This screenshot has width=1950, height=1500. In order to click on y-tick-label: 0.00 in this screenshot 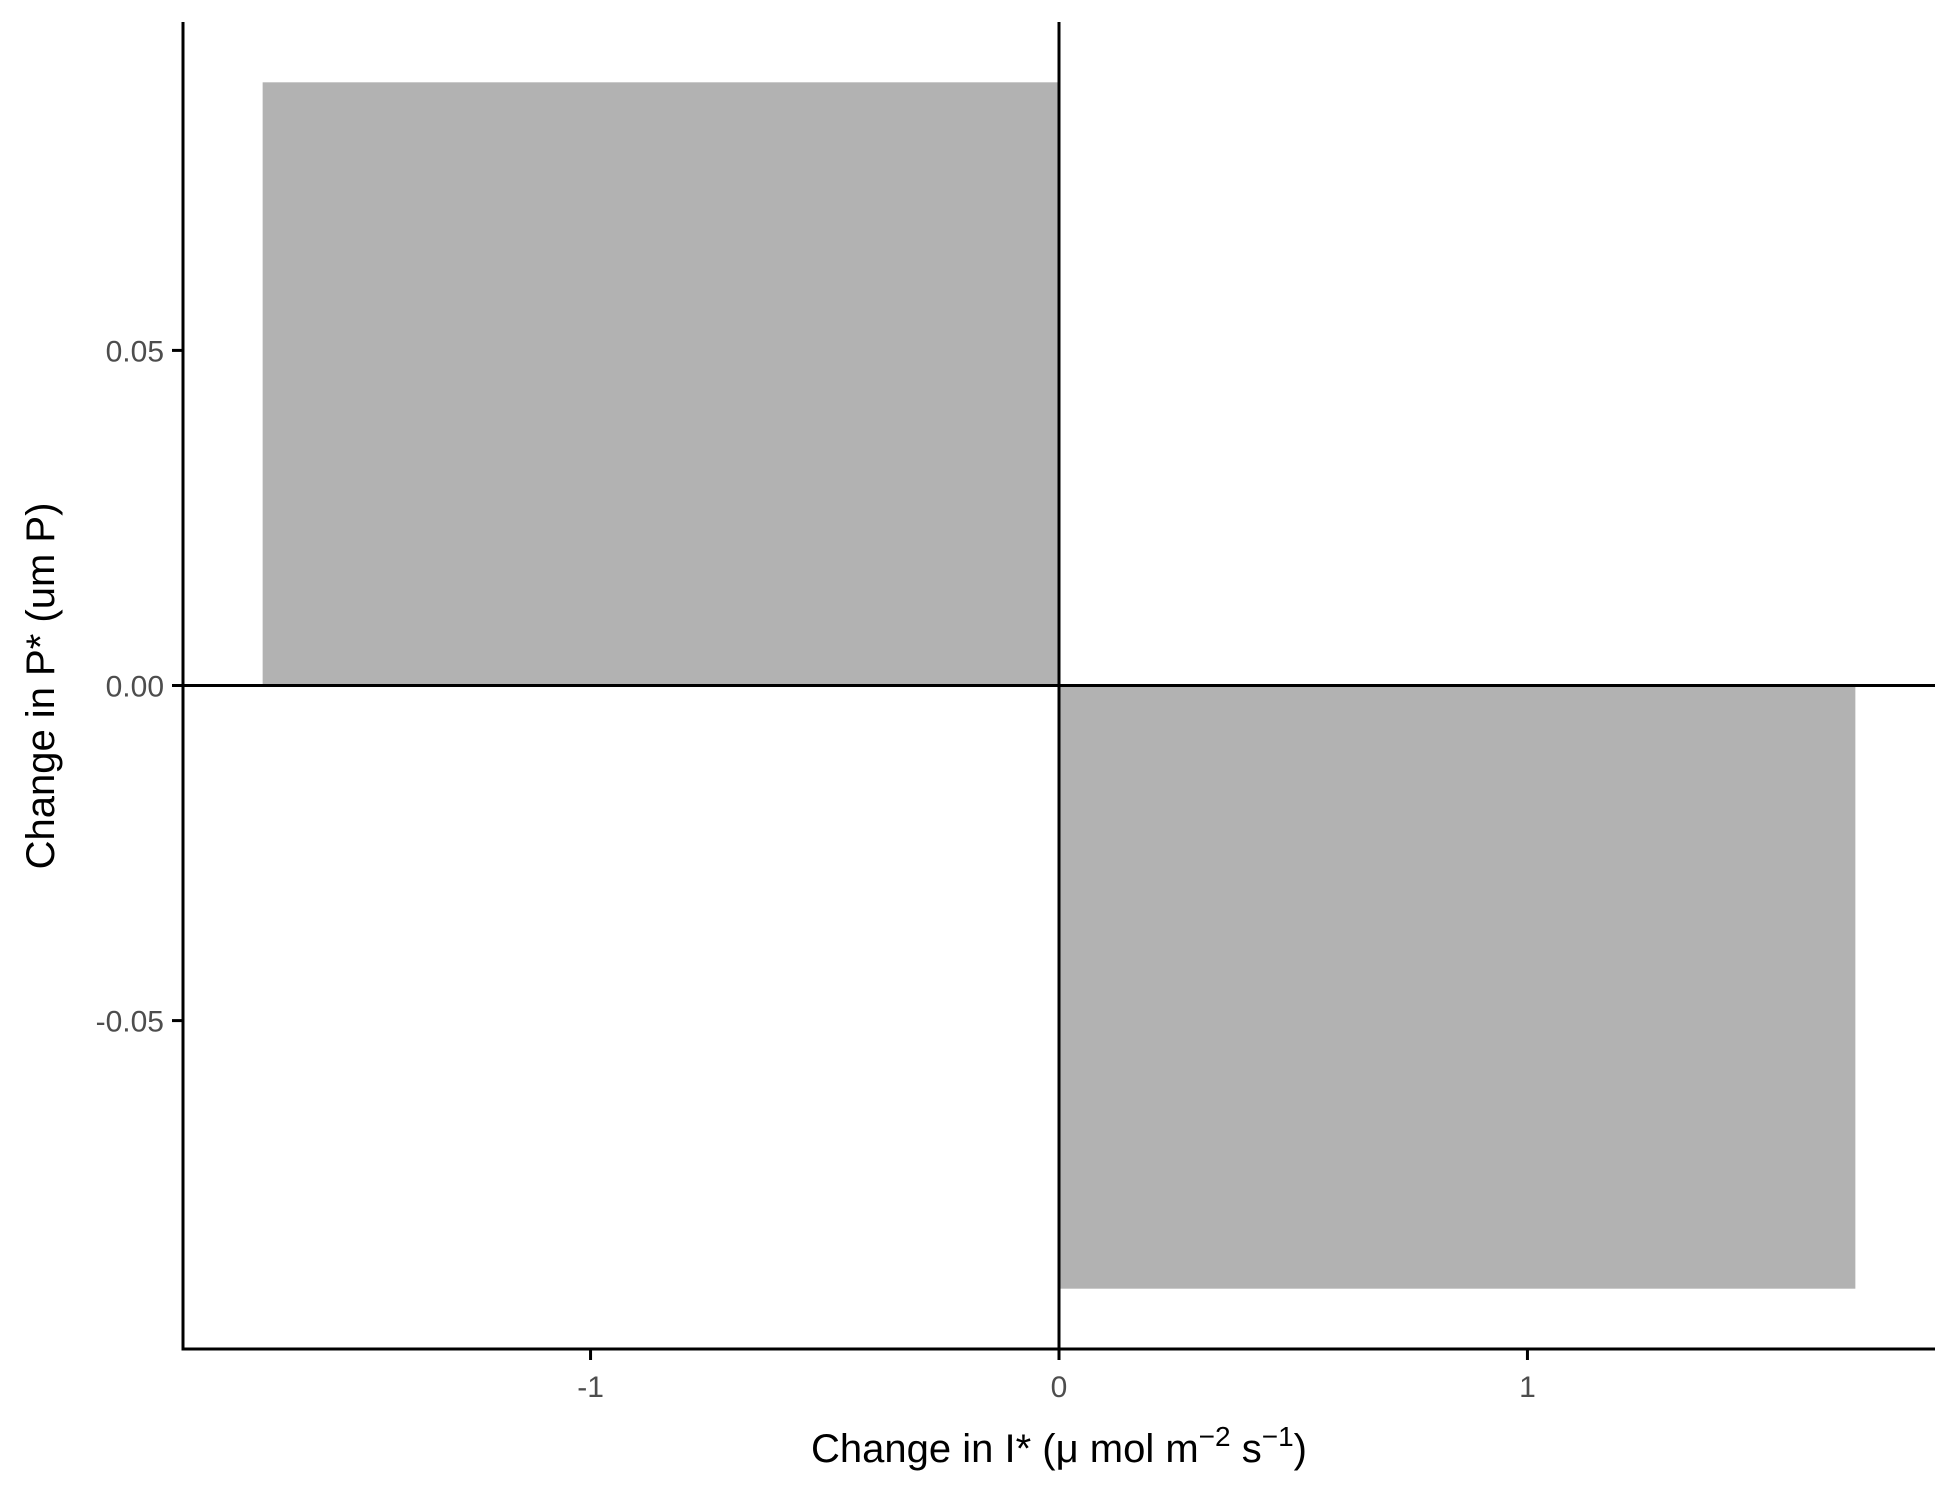, I will do `click(135, 687)`.